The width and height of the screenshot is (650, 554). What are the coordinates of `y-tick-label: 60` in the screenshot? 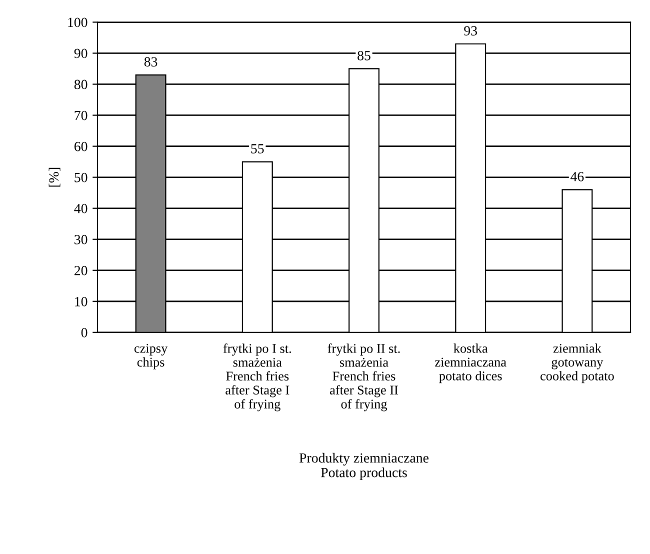 It's located at (81, 147).